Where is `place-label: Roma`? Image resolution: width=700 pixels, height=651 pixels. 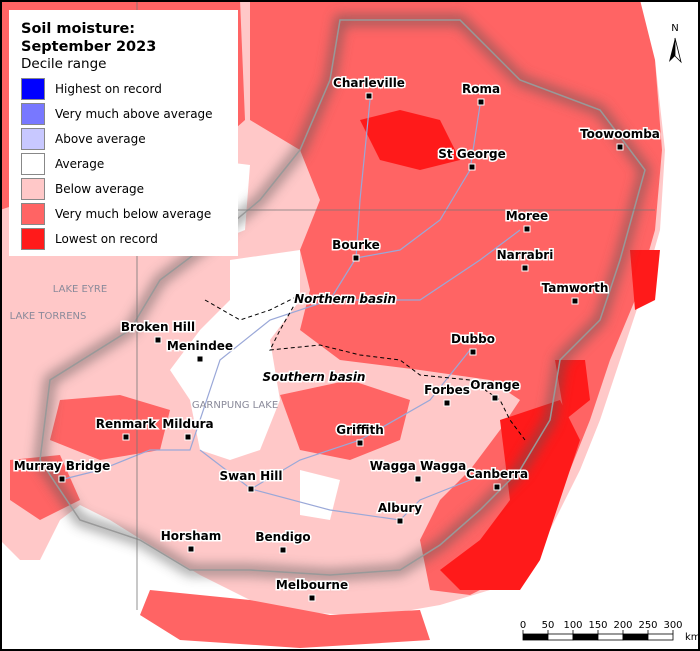
place-label: Roma is located at coordinates (481, 89).